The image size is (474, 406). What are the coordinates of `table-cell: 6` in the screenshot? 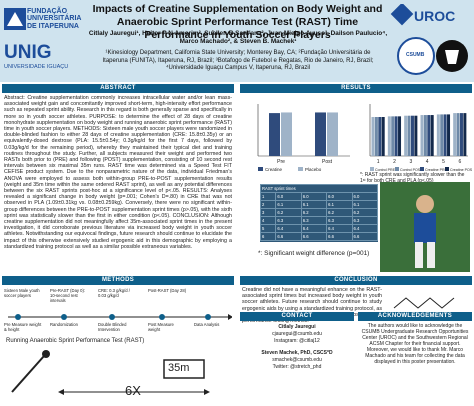 It's located at (268, 236).